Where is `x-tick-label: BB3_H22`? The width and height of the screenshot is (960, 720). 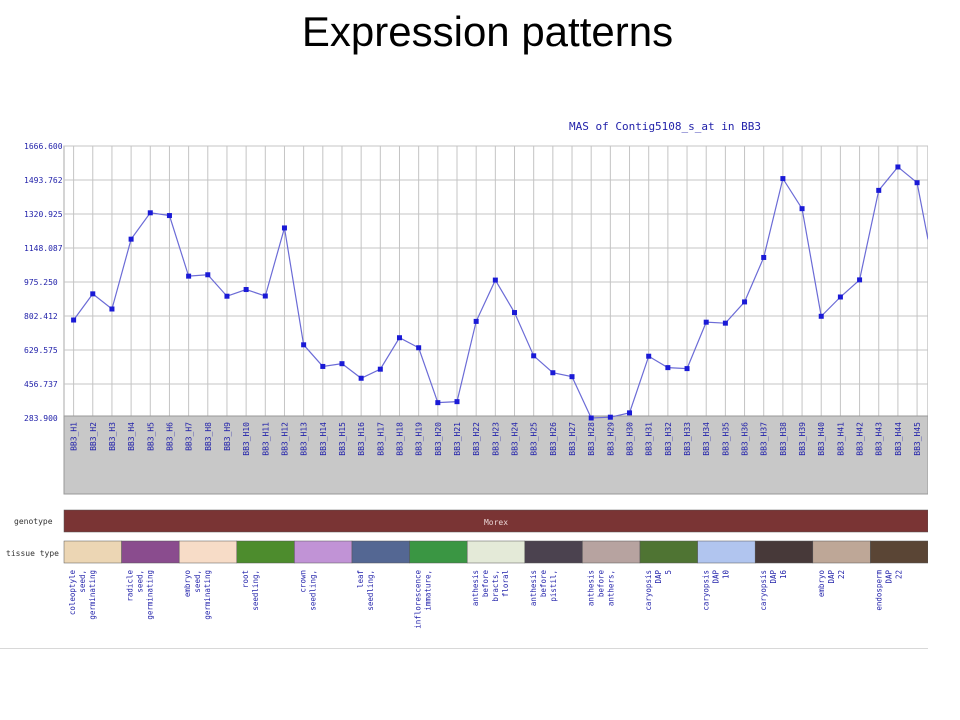
x-tick-label: BB3_H22 is located at coordinates (476, 439).